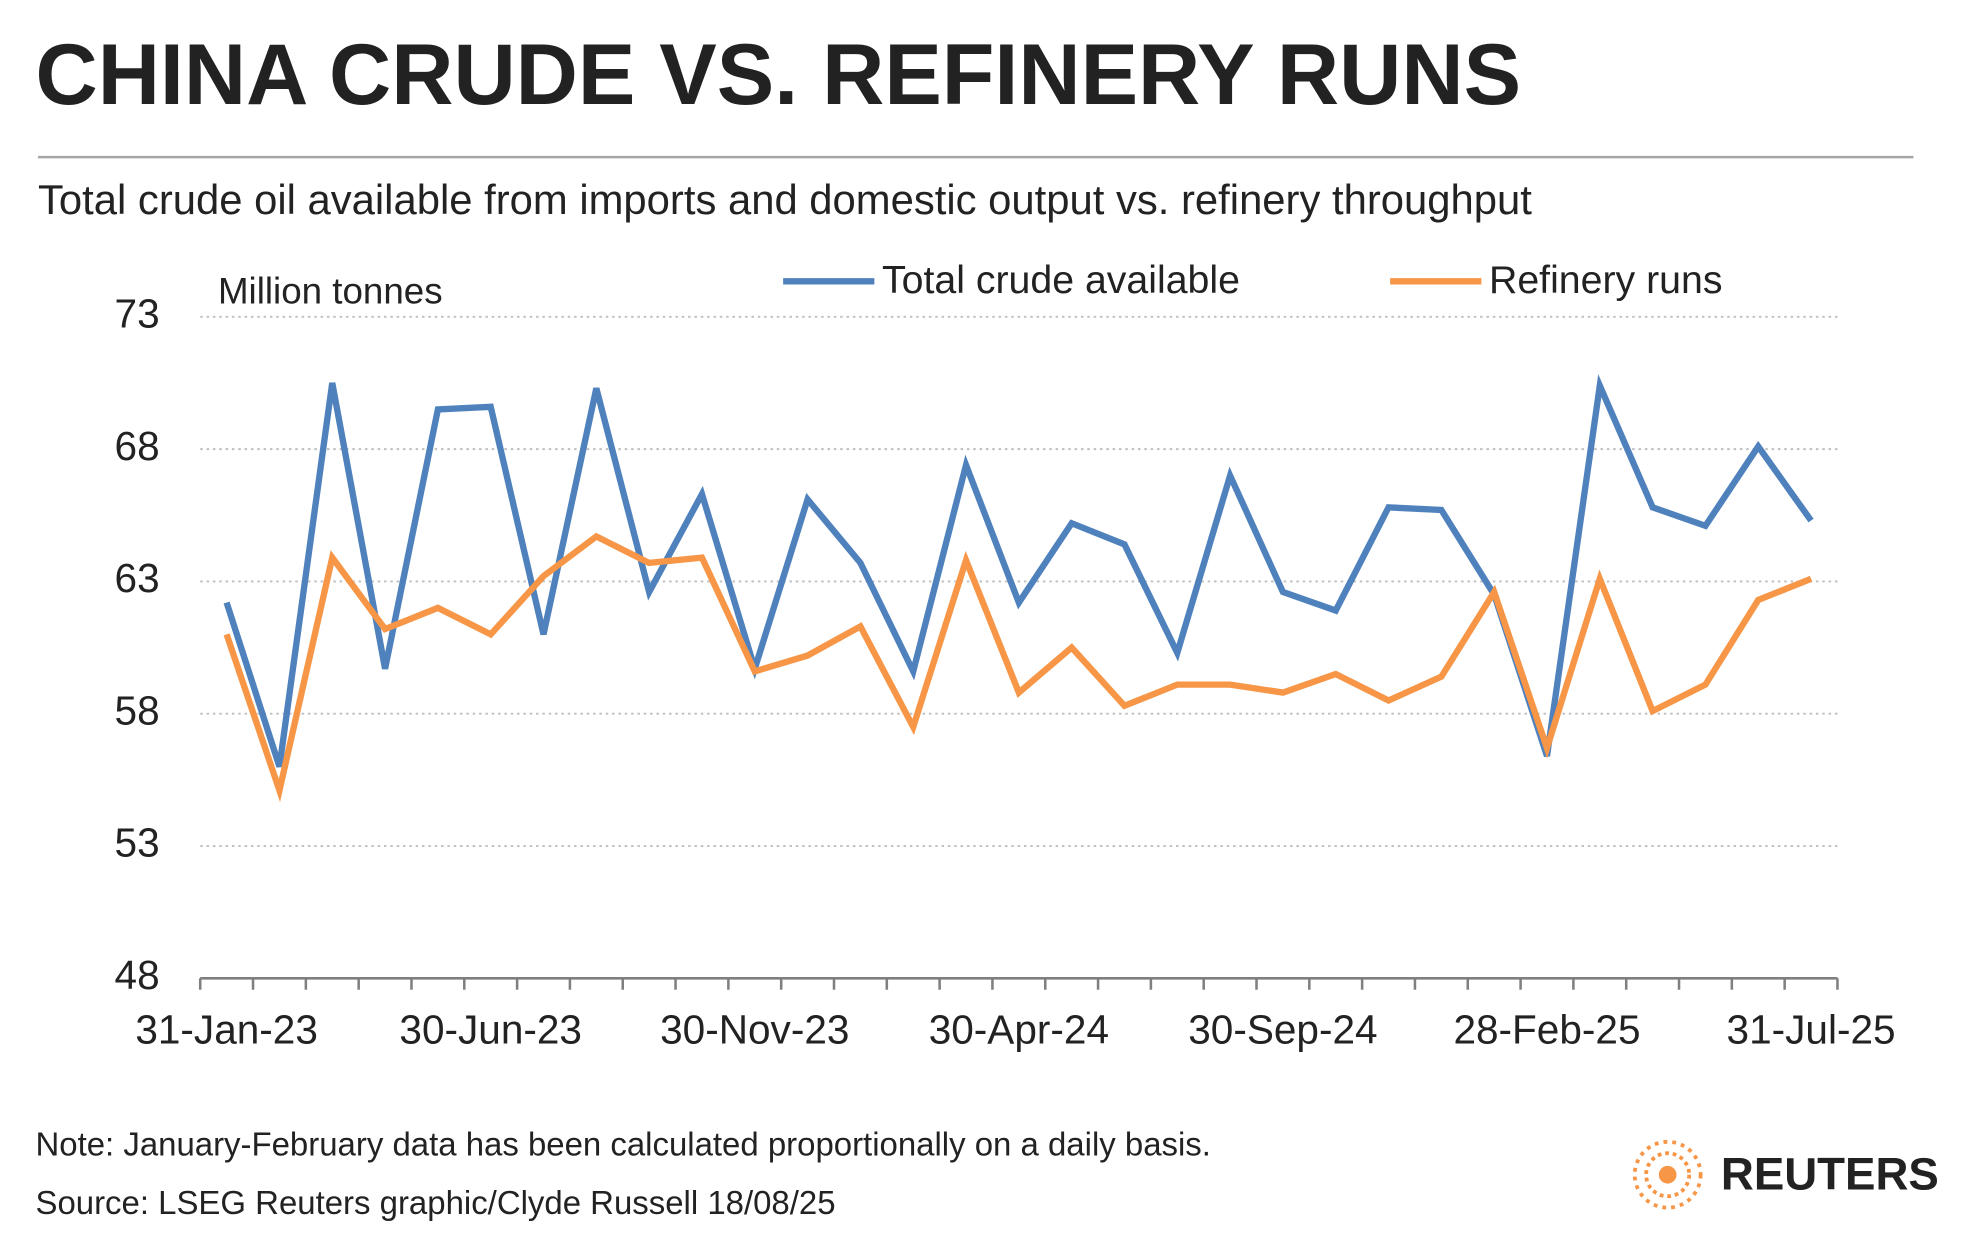  I want to click on y-axis-label: Million tonnes, so click(330, 291).